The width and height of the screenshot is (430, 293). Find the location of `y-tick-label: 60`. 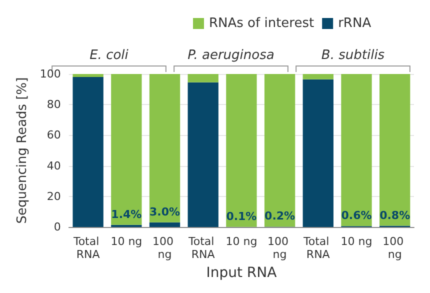

y-tick-label: 60 is located at coordinates (53, 135).